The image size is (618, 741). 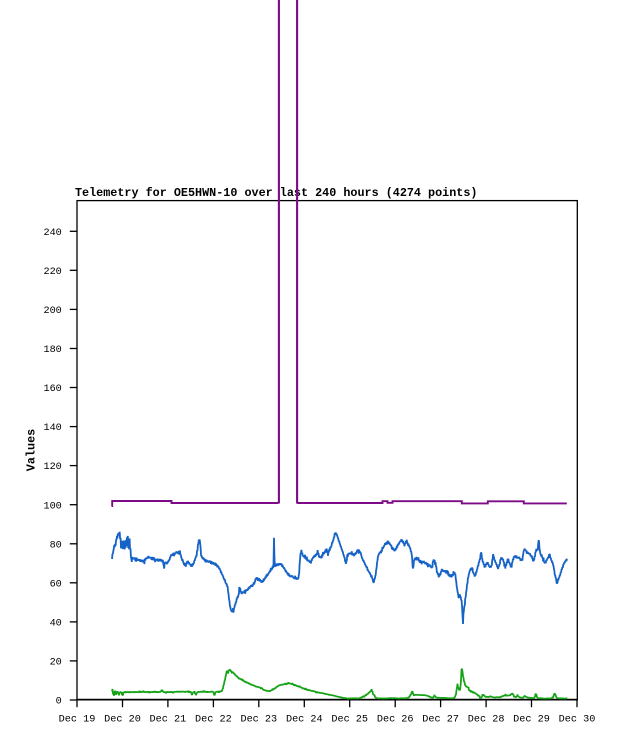 I want to click on svg-text: 240, so click(x=52, y=233).